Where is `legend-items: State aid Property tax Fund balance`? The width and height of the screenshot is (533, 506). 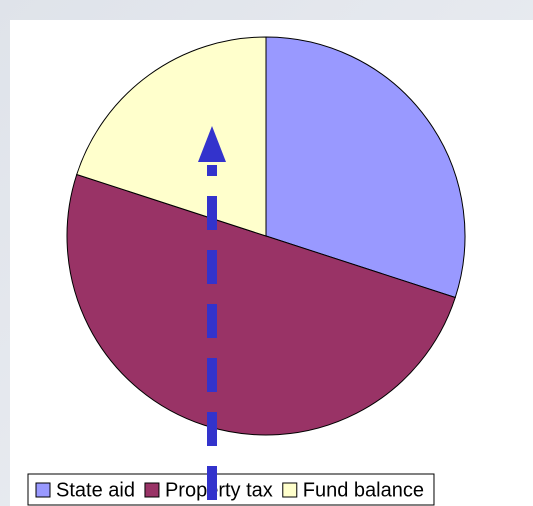
legend-items: State aid Property tax Fund balance is located at coordinates (229, 490).